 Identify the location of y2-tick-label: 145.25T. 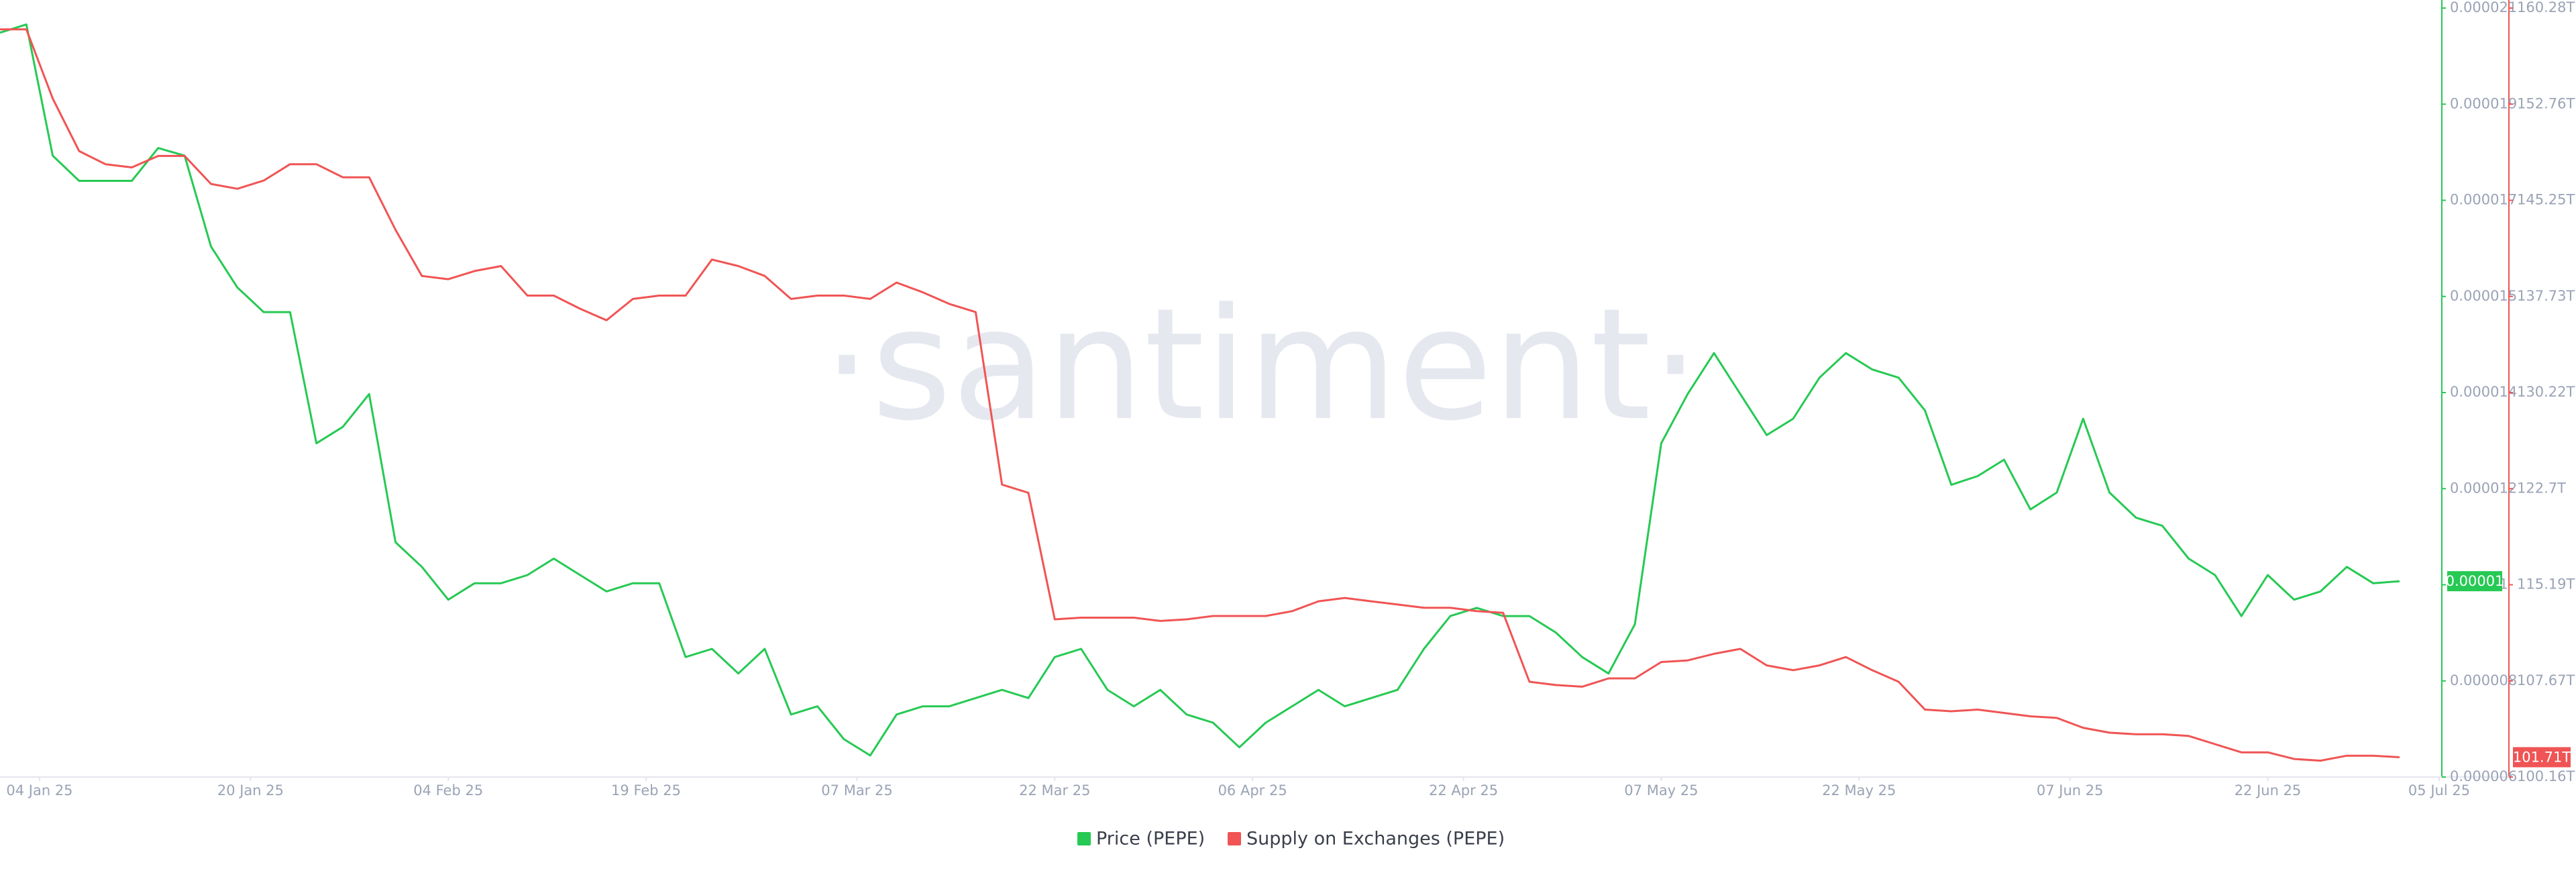
(2546, 200).